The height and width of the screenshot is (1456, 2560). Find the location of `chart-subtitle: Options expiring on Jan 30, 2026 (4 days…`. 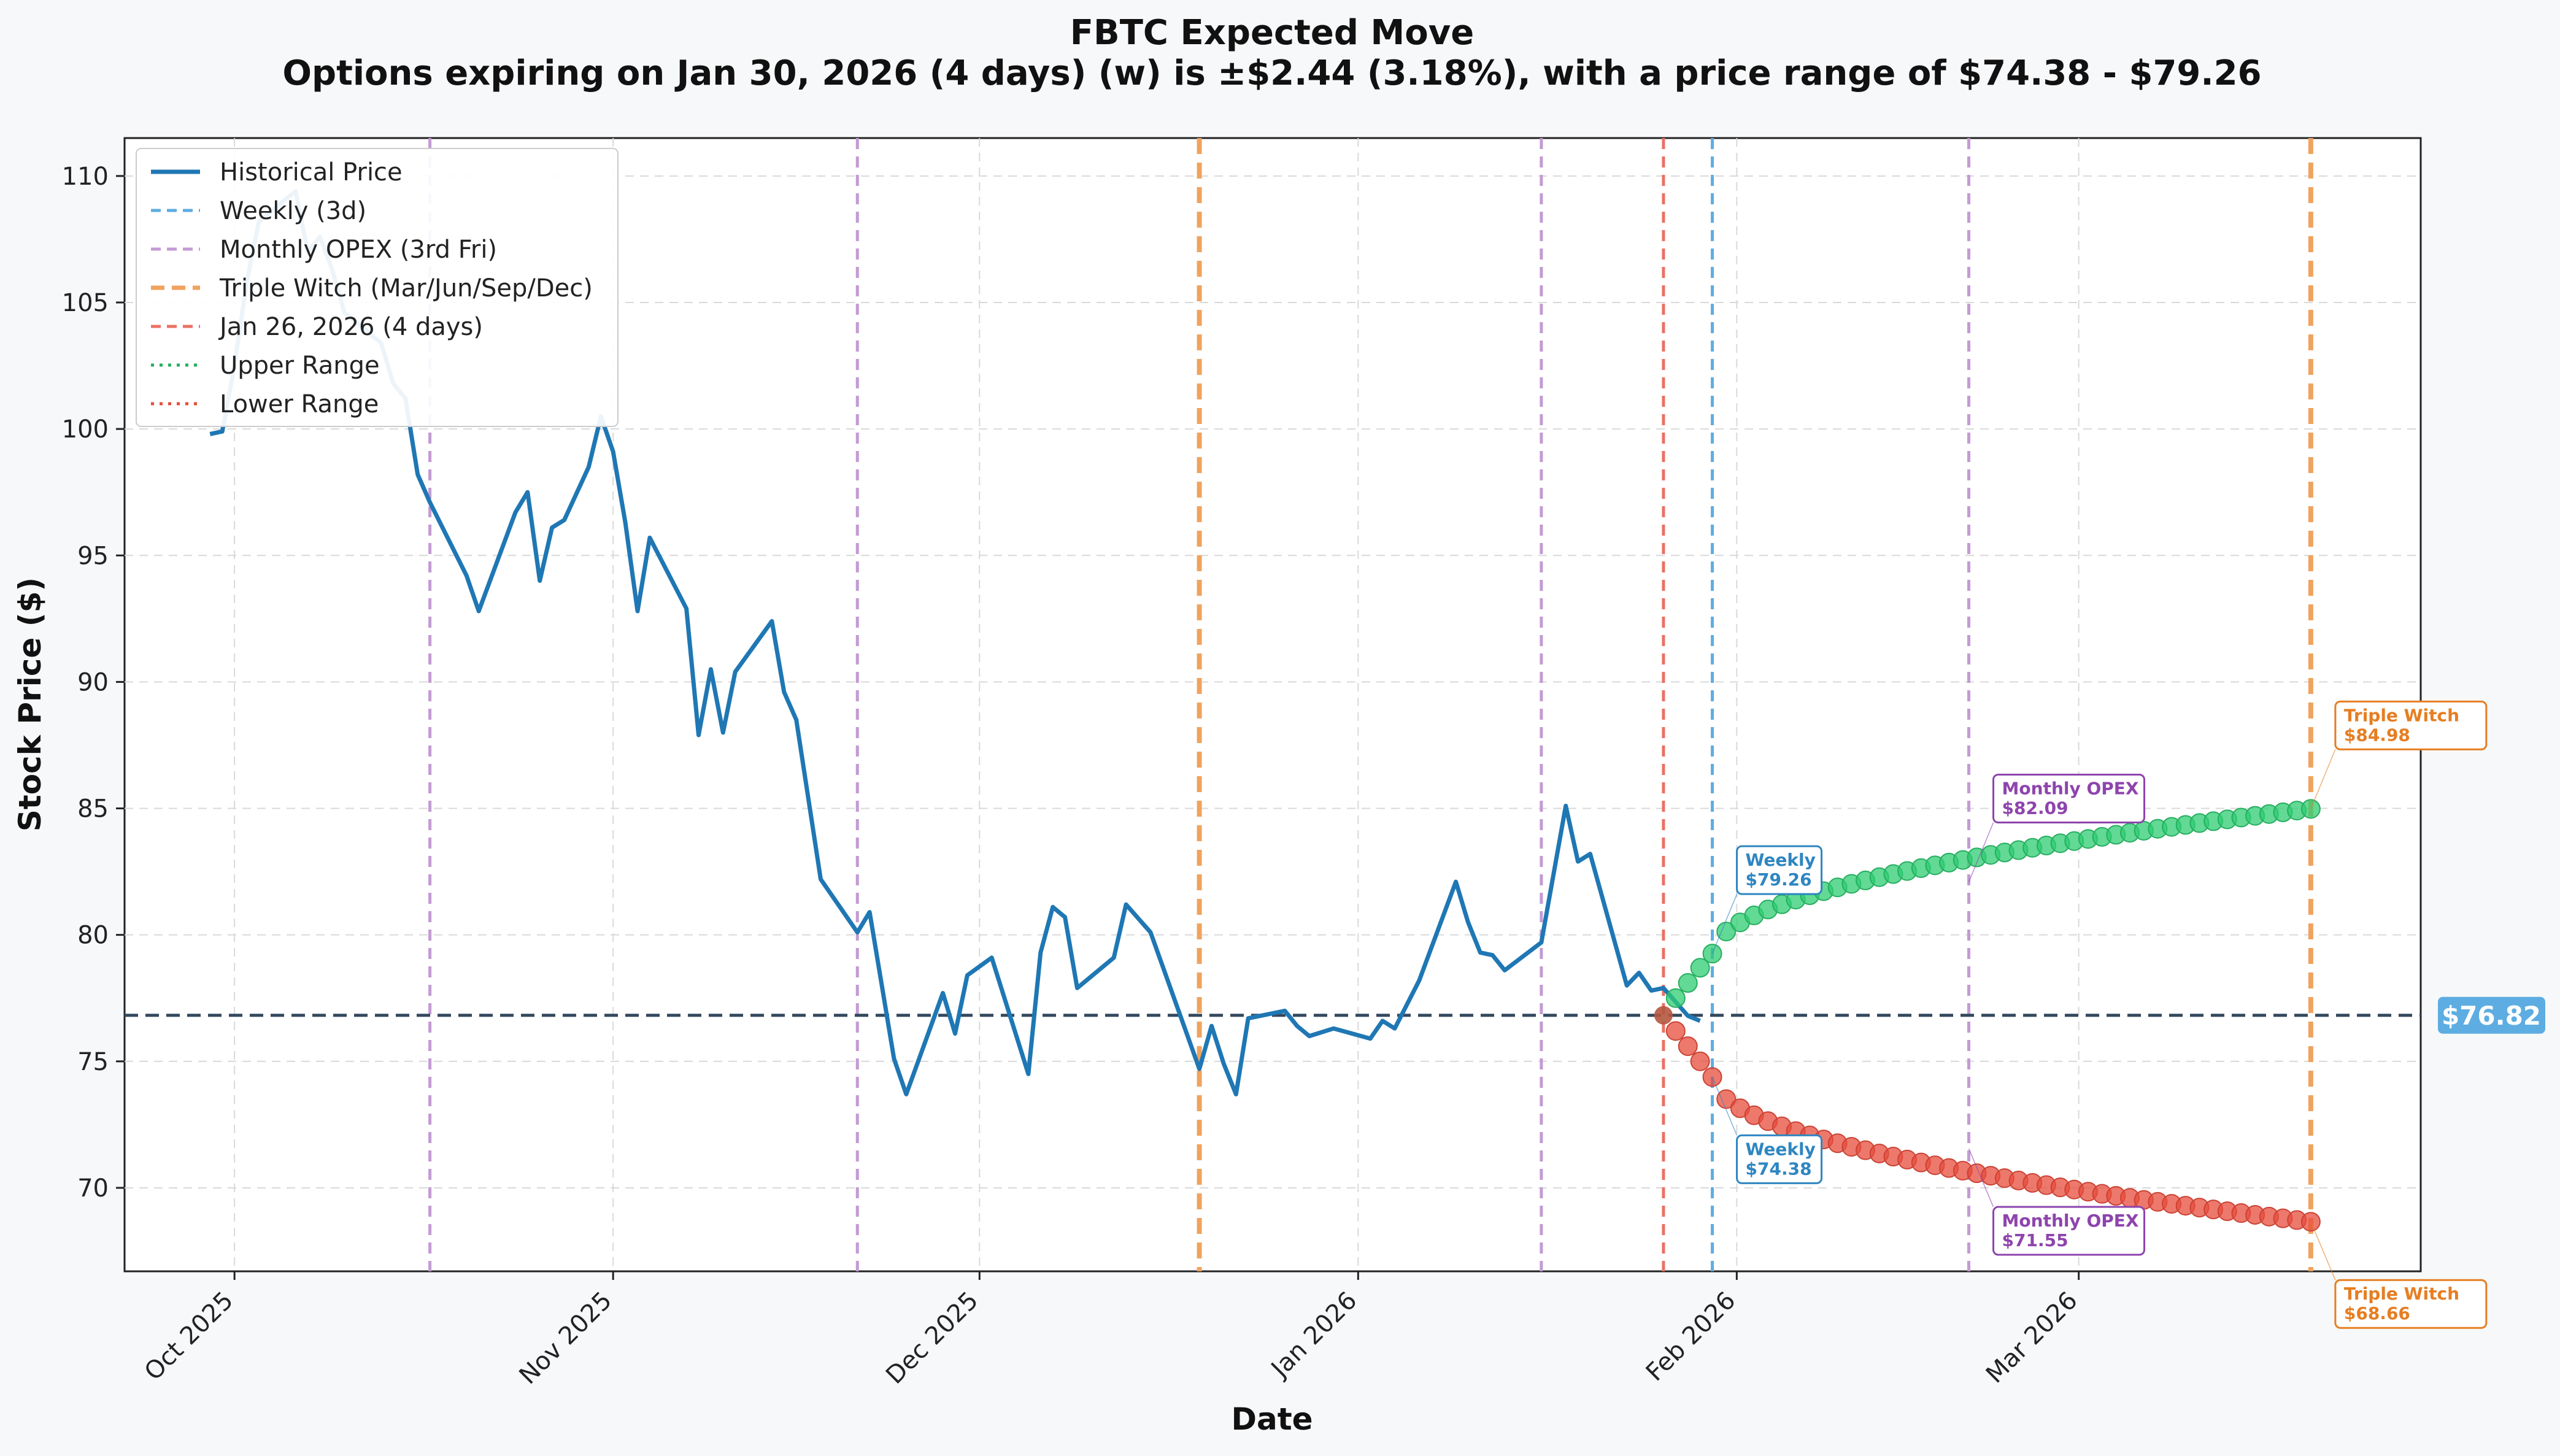

chart-subtitle: Options expiring on Jan 30, 2026 (4 days… is located at coordinates (1271, 73).